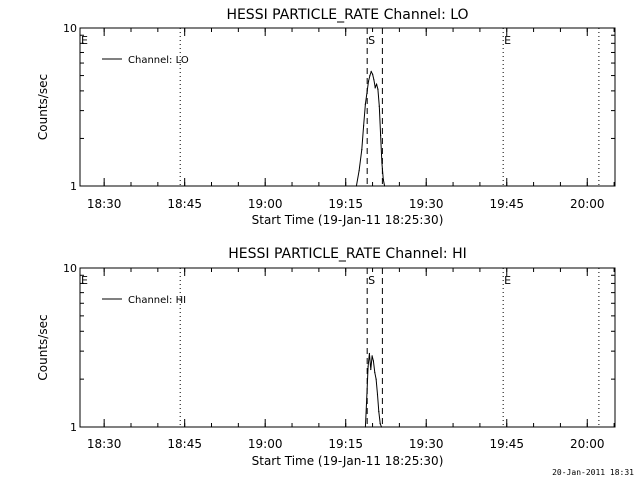  I want to click on legend: Channel: HI, so click(144, 300).